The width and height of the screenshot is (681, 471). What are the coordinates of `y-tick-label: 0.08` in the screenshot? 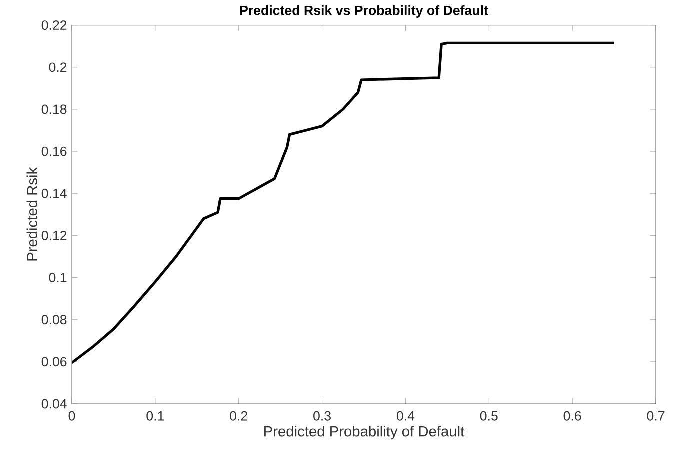 It's located at (54, 320).